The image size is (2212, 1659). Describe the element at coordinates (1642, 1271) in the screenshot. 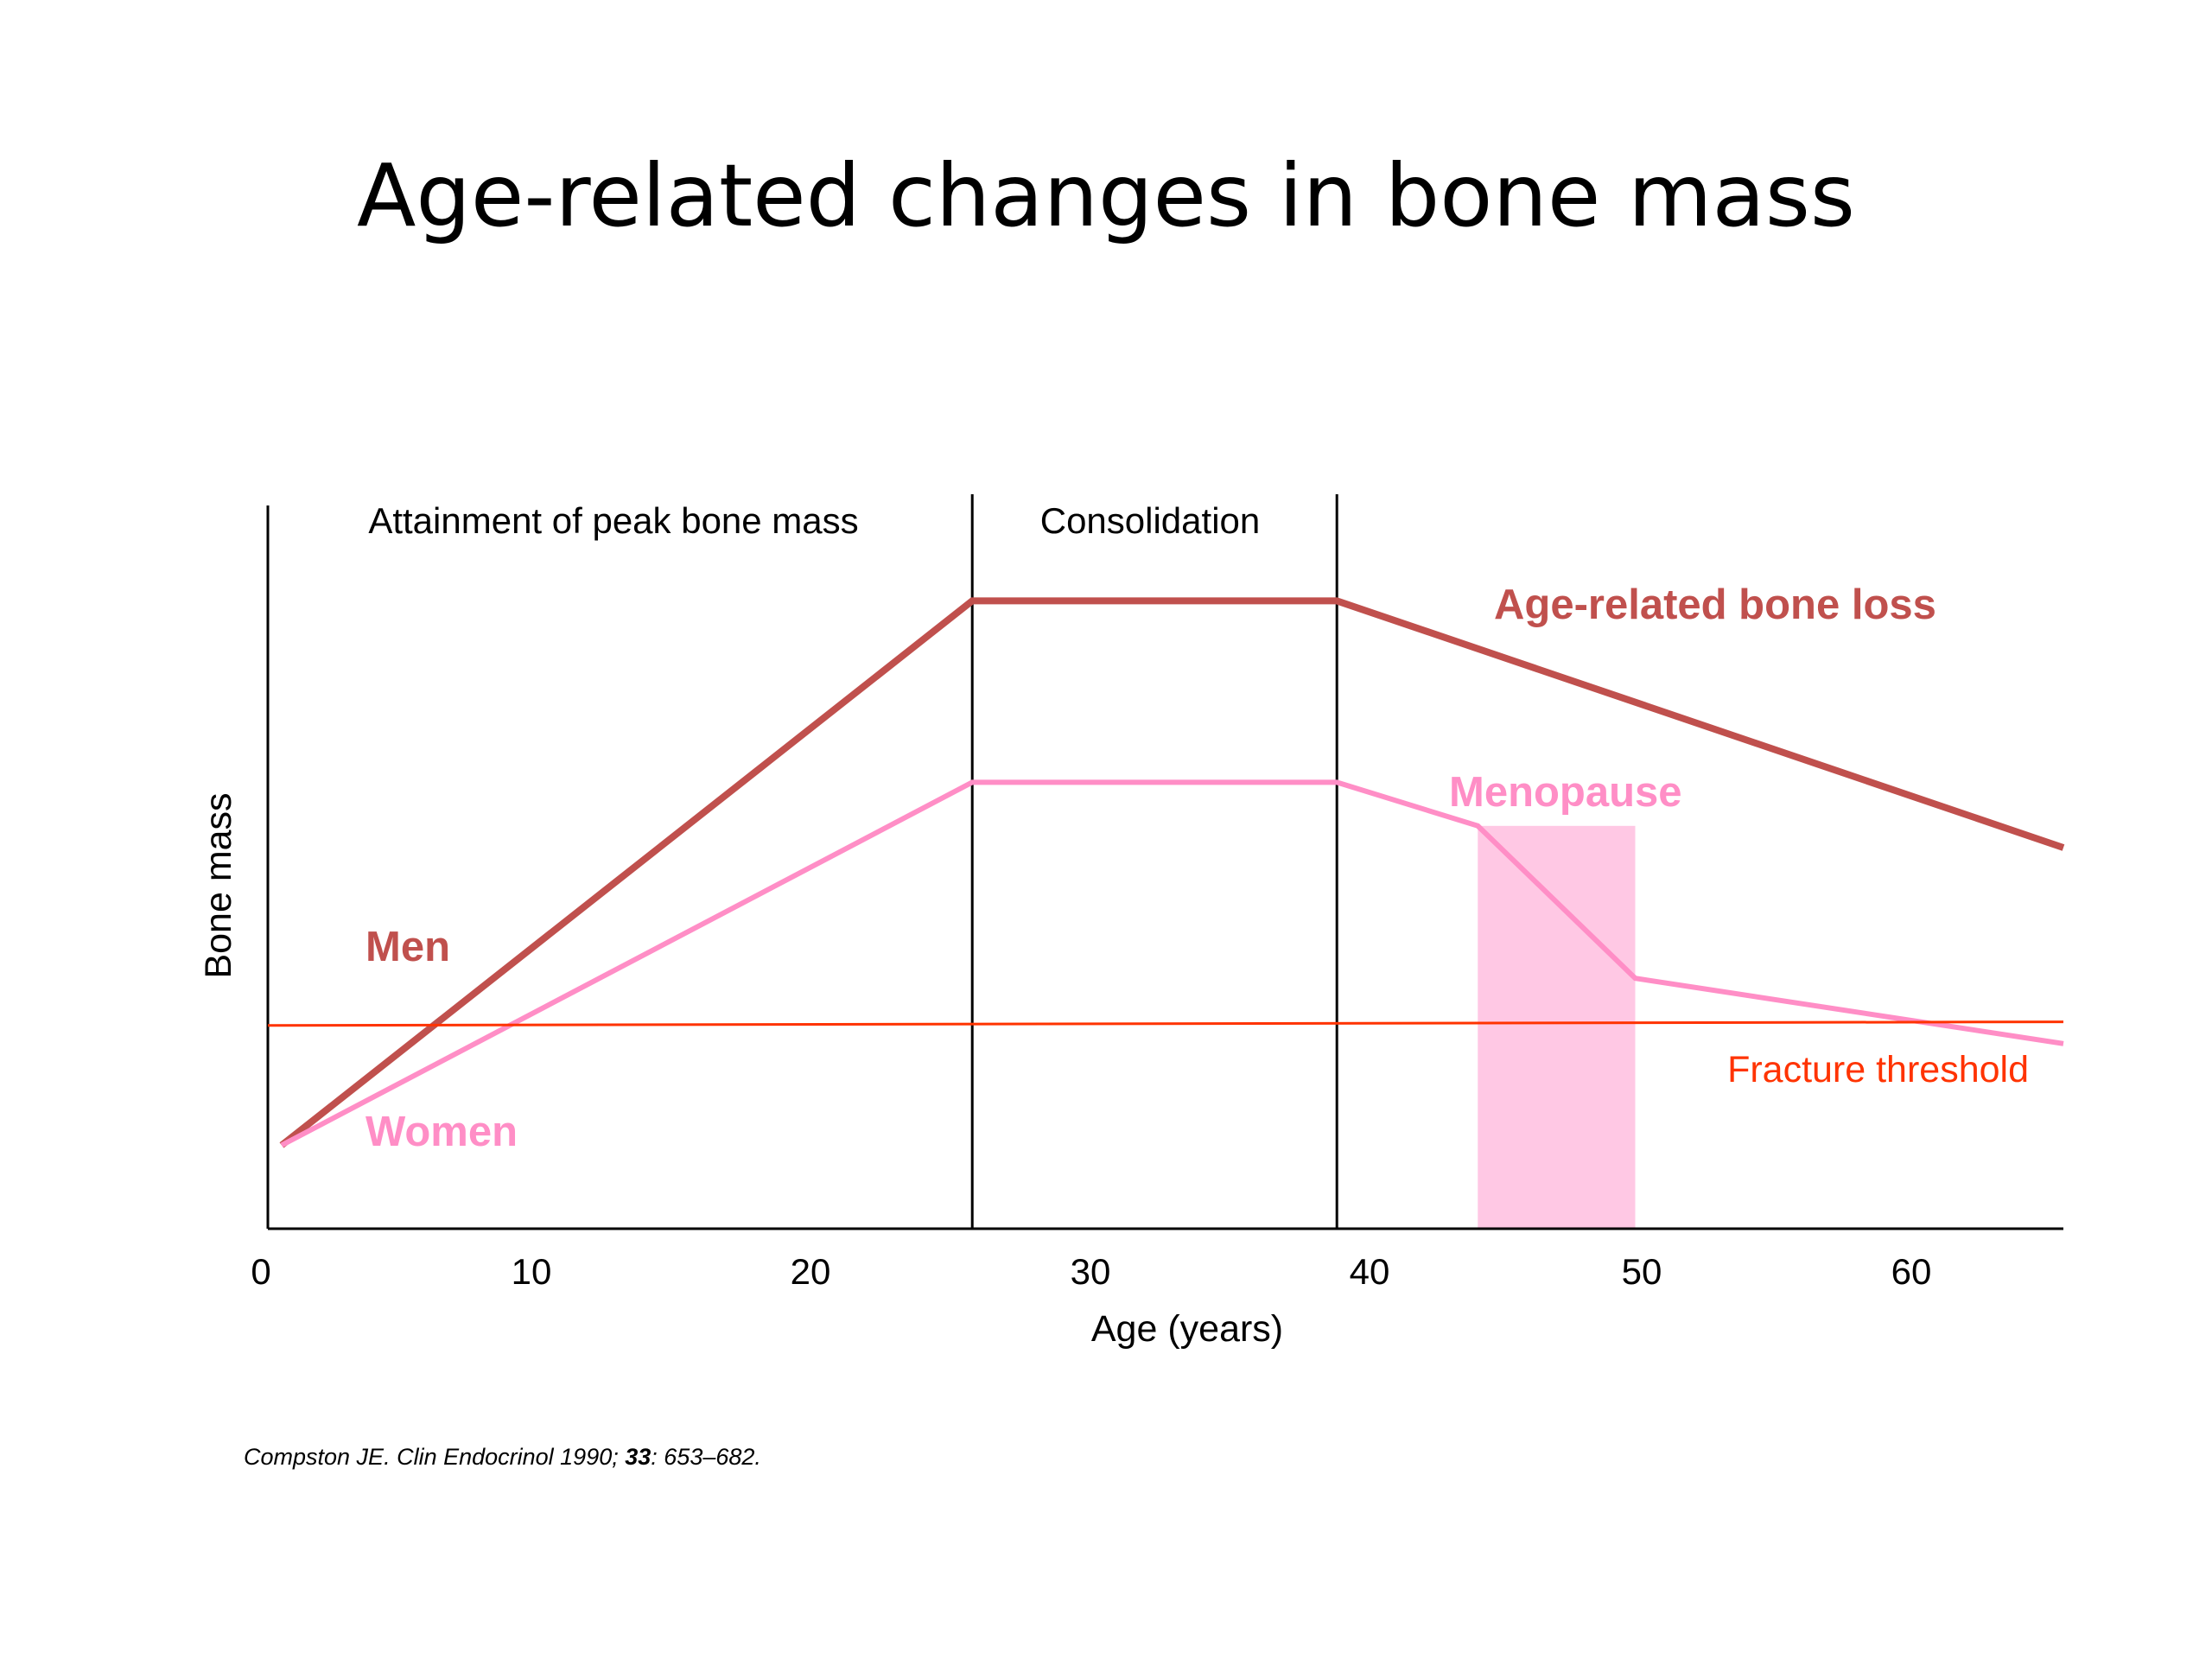

I see `x-tick-label-50: 50` at that location.